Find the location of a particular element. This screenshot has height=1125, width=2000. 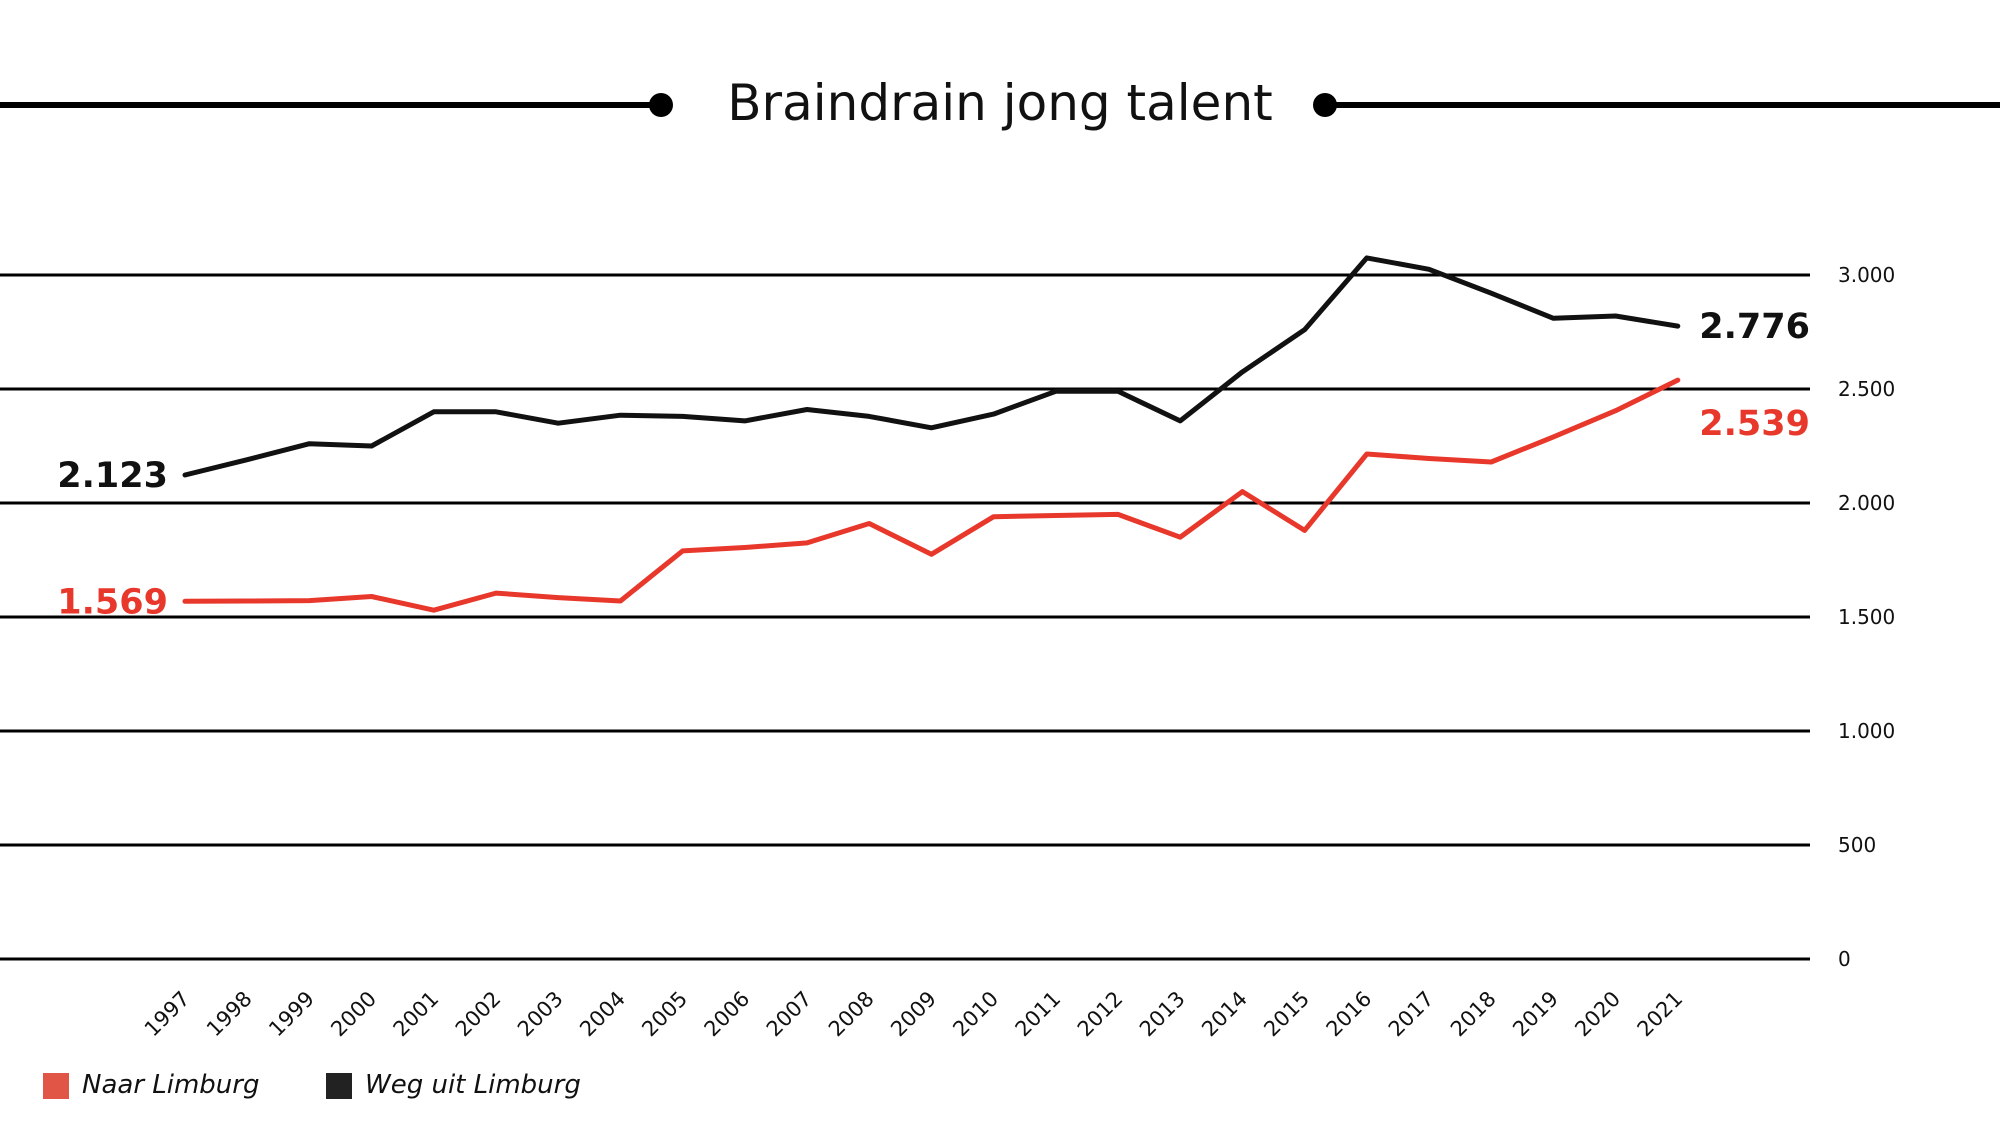

legend-swatch-weg is located at coordinates (339, 1086).